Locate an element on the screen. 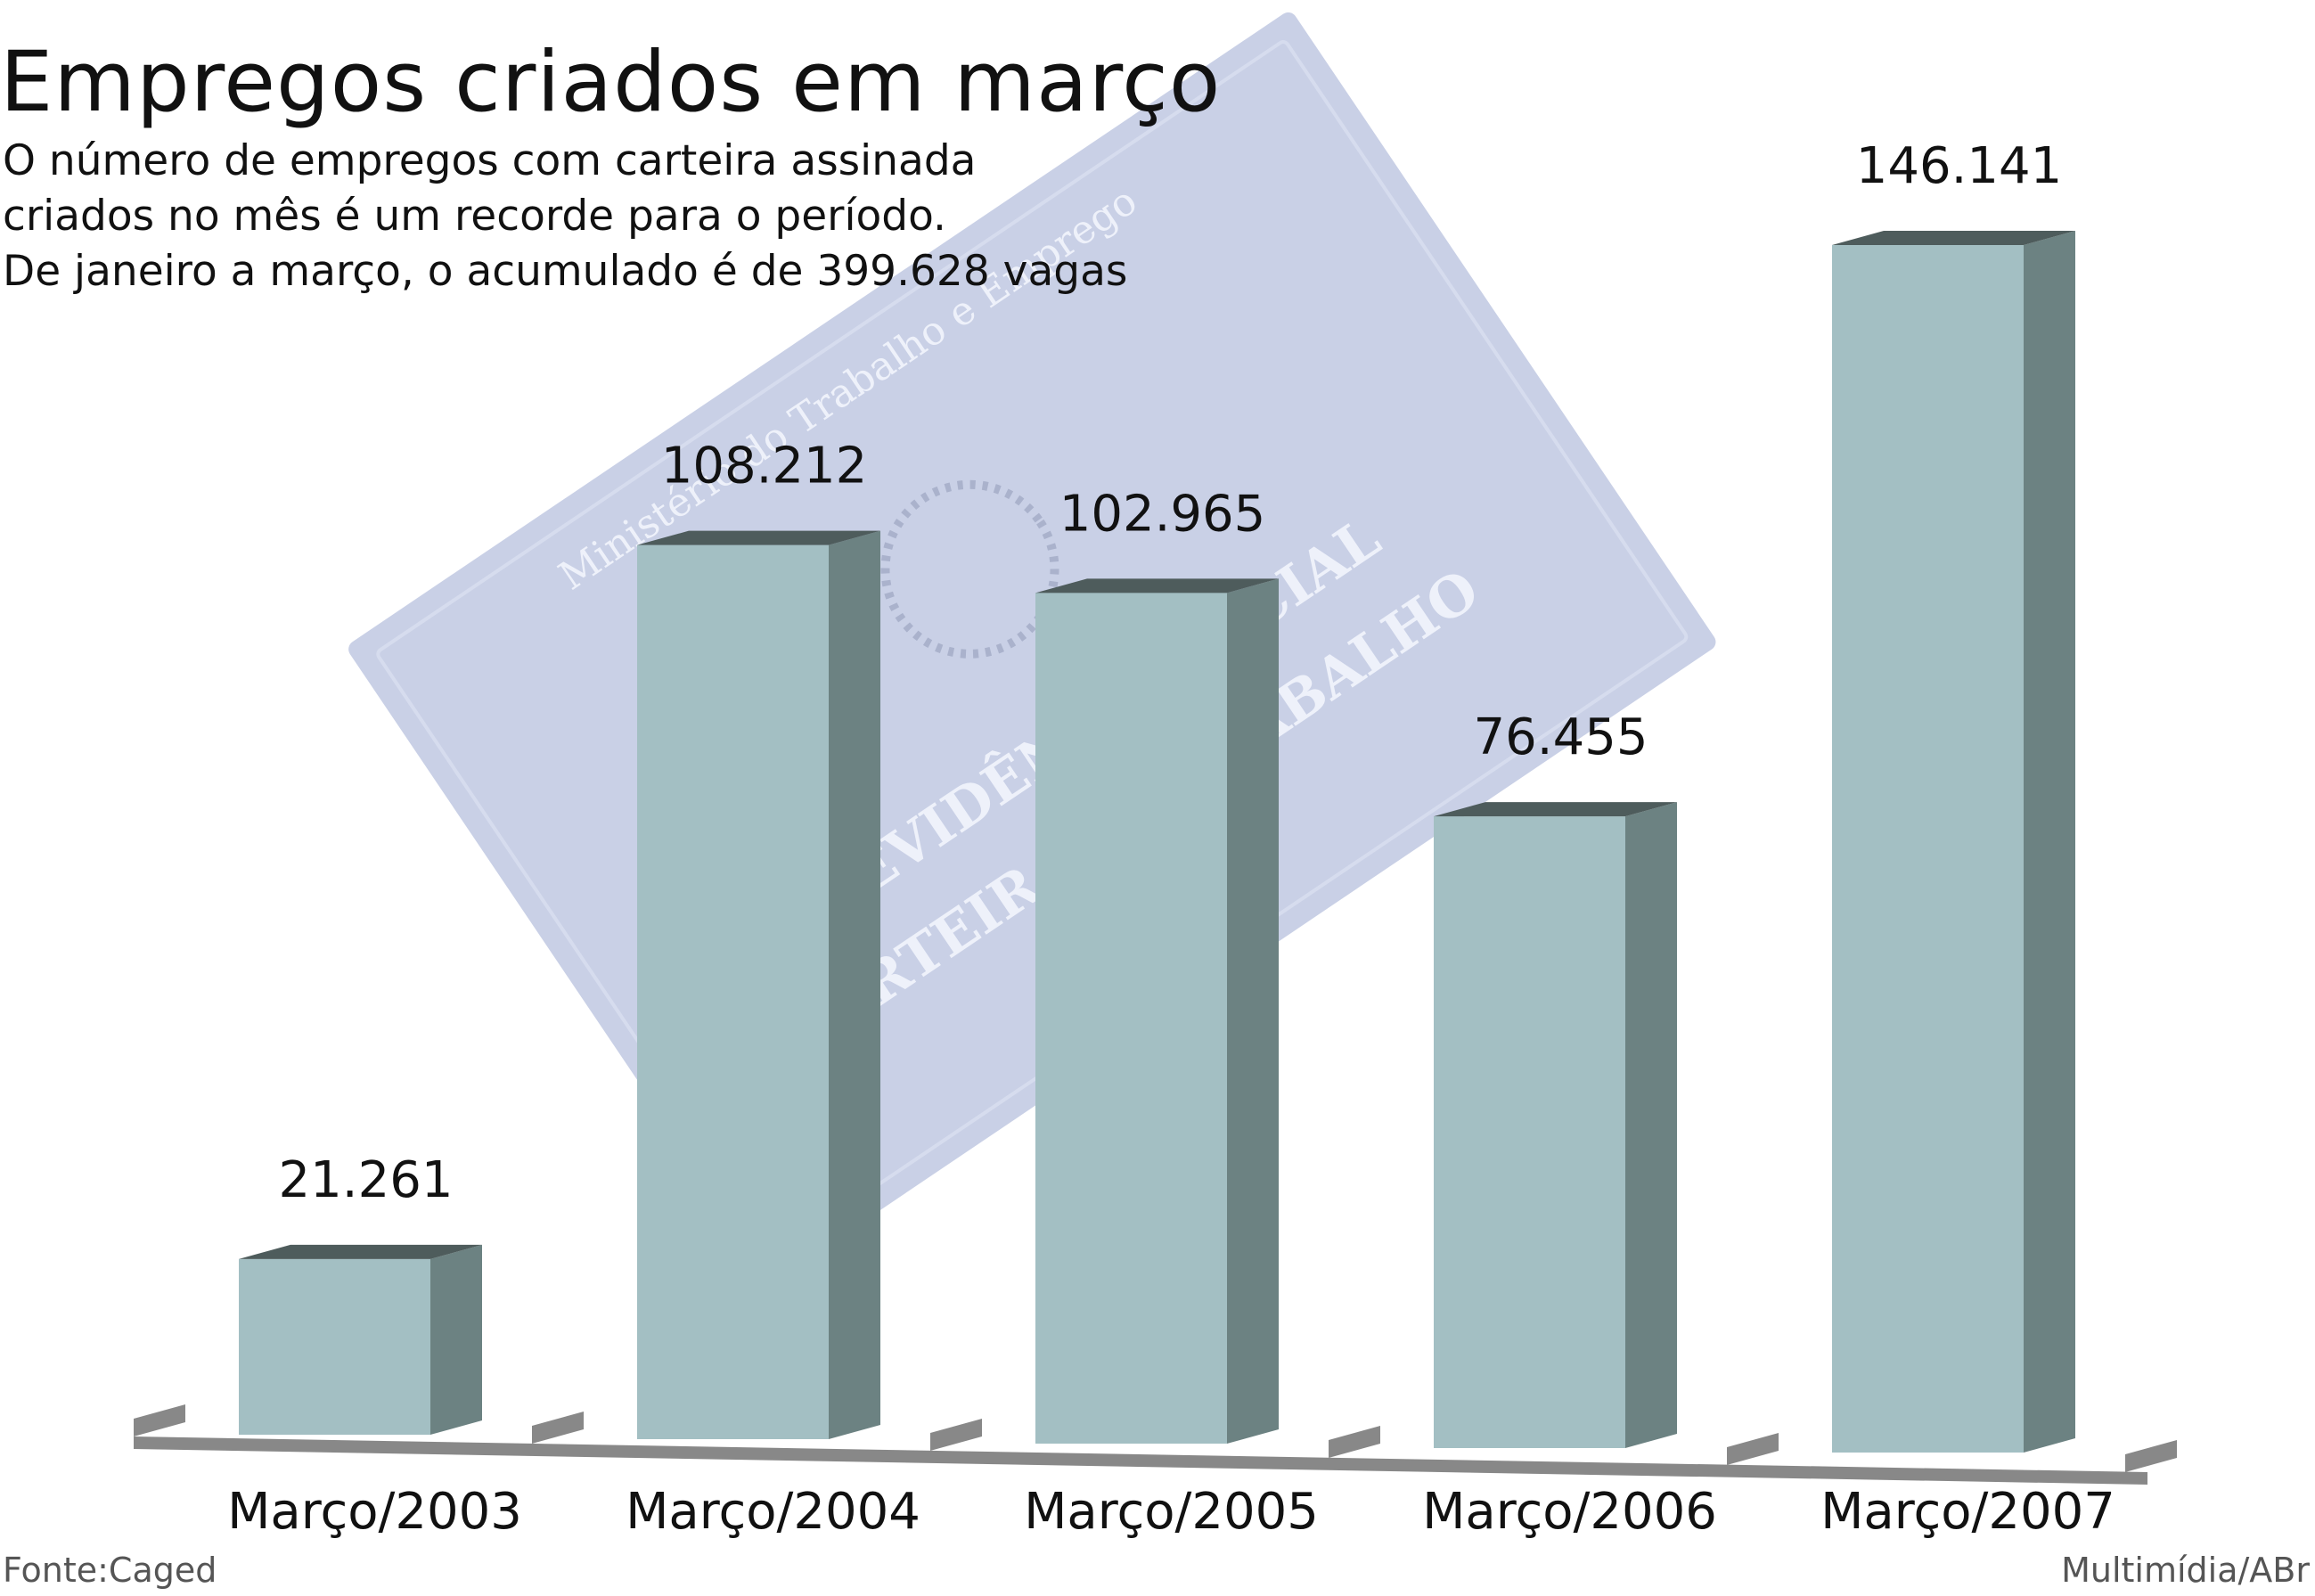  value-label: 76.455 is located at coordinates (1561, 737).